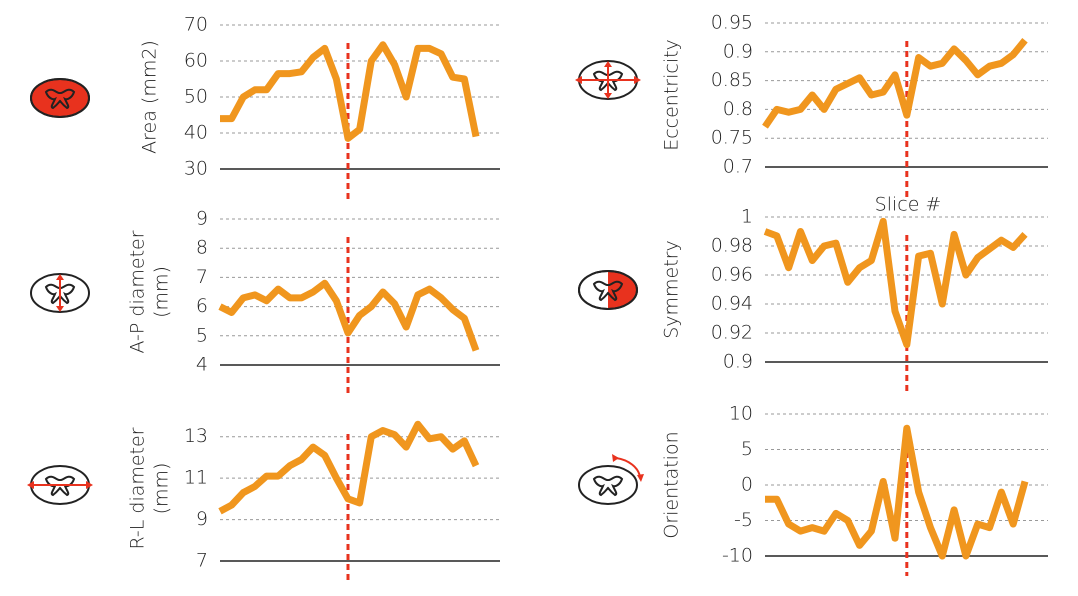 The height and width of the screenshot is (596, 1078). Describe the element at coordinates (196, 478) in the screenshot. I see `y-tick-label: 11` at that location.